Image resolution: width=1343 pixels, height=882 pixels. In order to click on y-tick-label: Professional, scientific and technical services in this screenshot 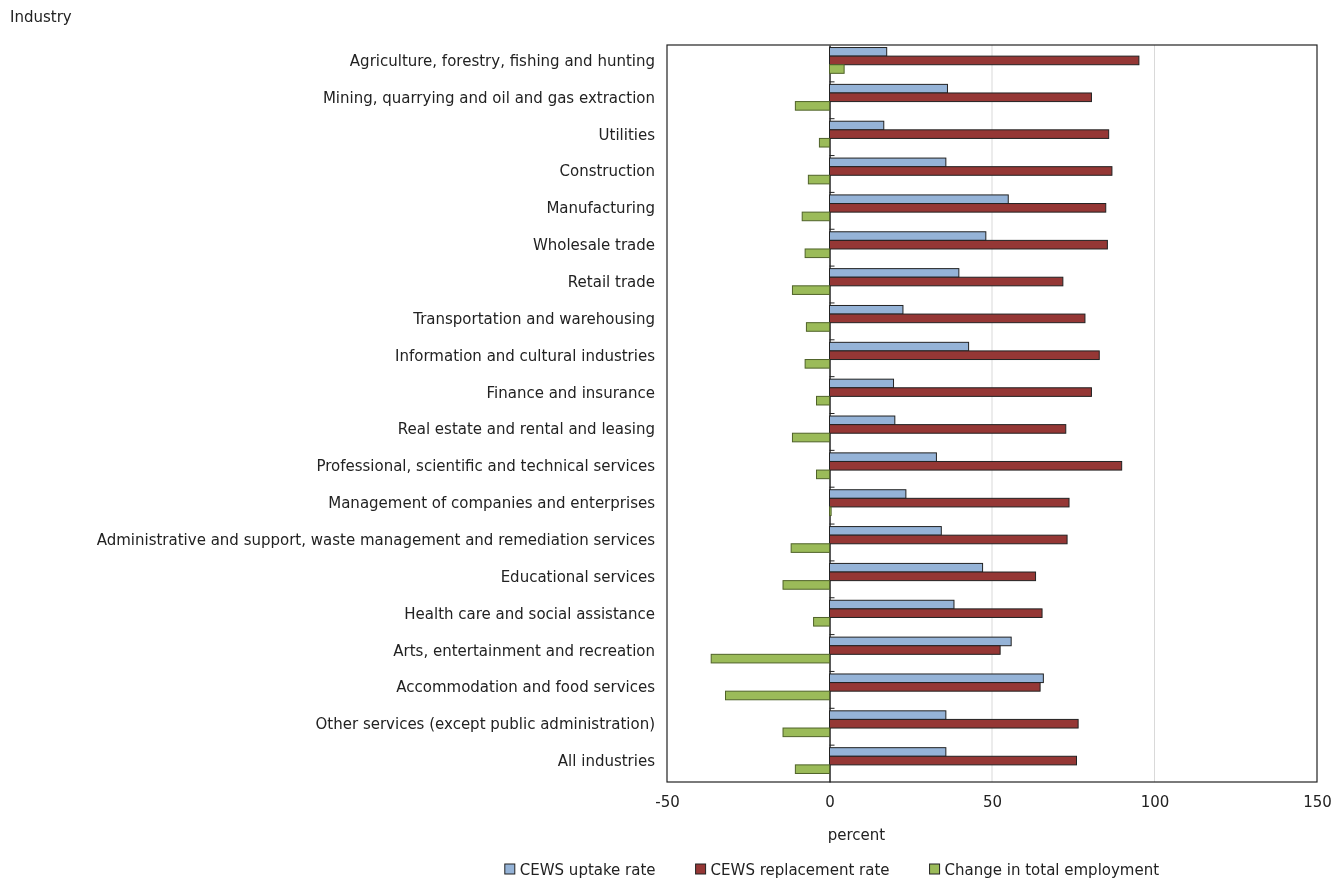, I will do `click(486, 466)`.